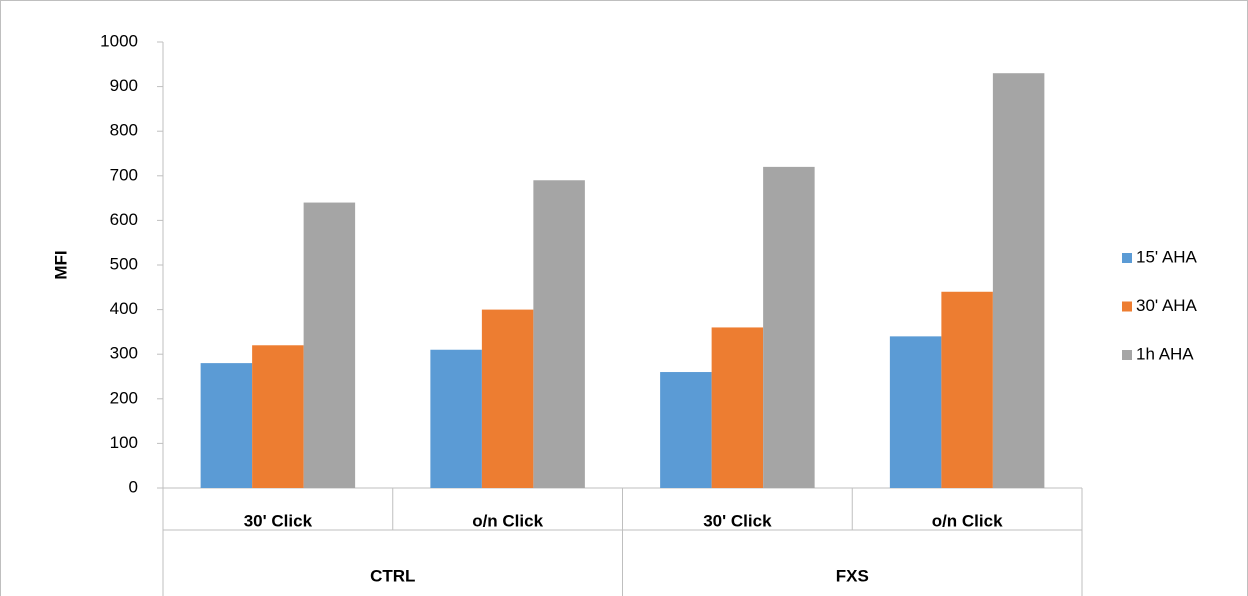 The height and width of the screenshot is (596, 1248). Describe the element at coordinates (124, 353) in the screenshot. I see `y-tick-label: 300` at that location.